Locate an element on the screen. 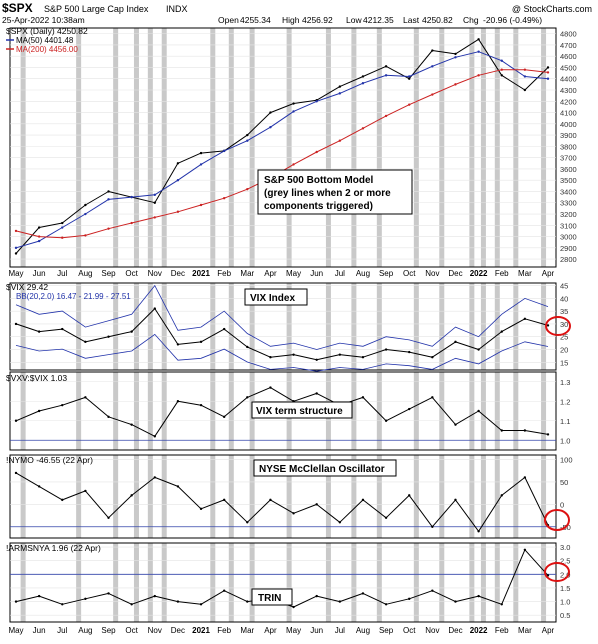 Image resolution: width=598 pixels, height=644 pixels. grey-band-2-price is located at coordinates (116, 147).